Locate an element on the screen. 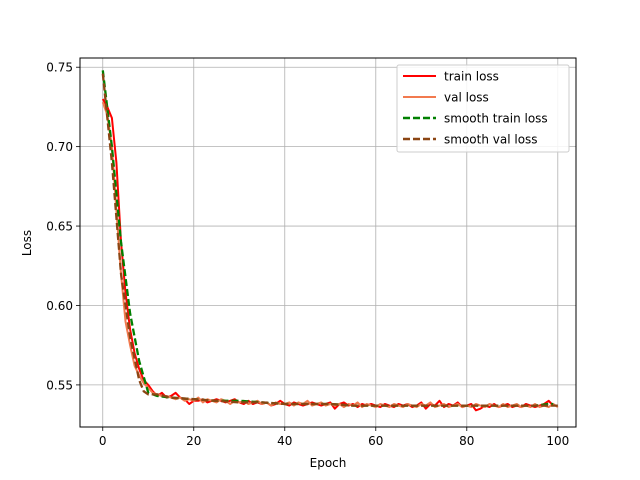  x-tick-label: 100 is located at coordinates (557, 441).